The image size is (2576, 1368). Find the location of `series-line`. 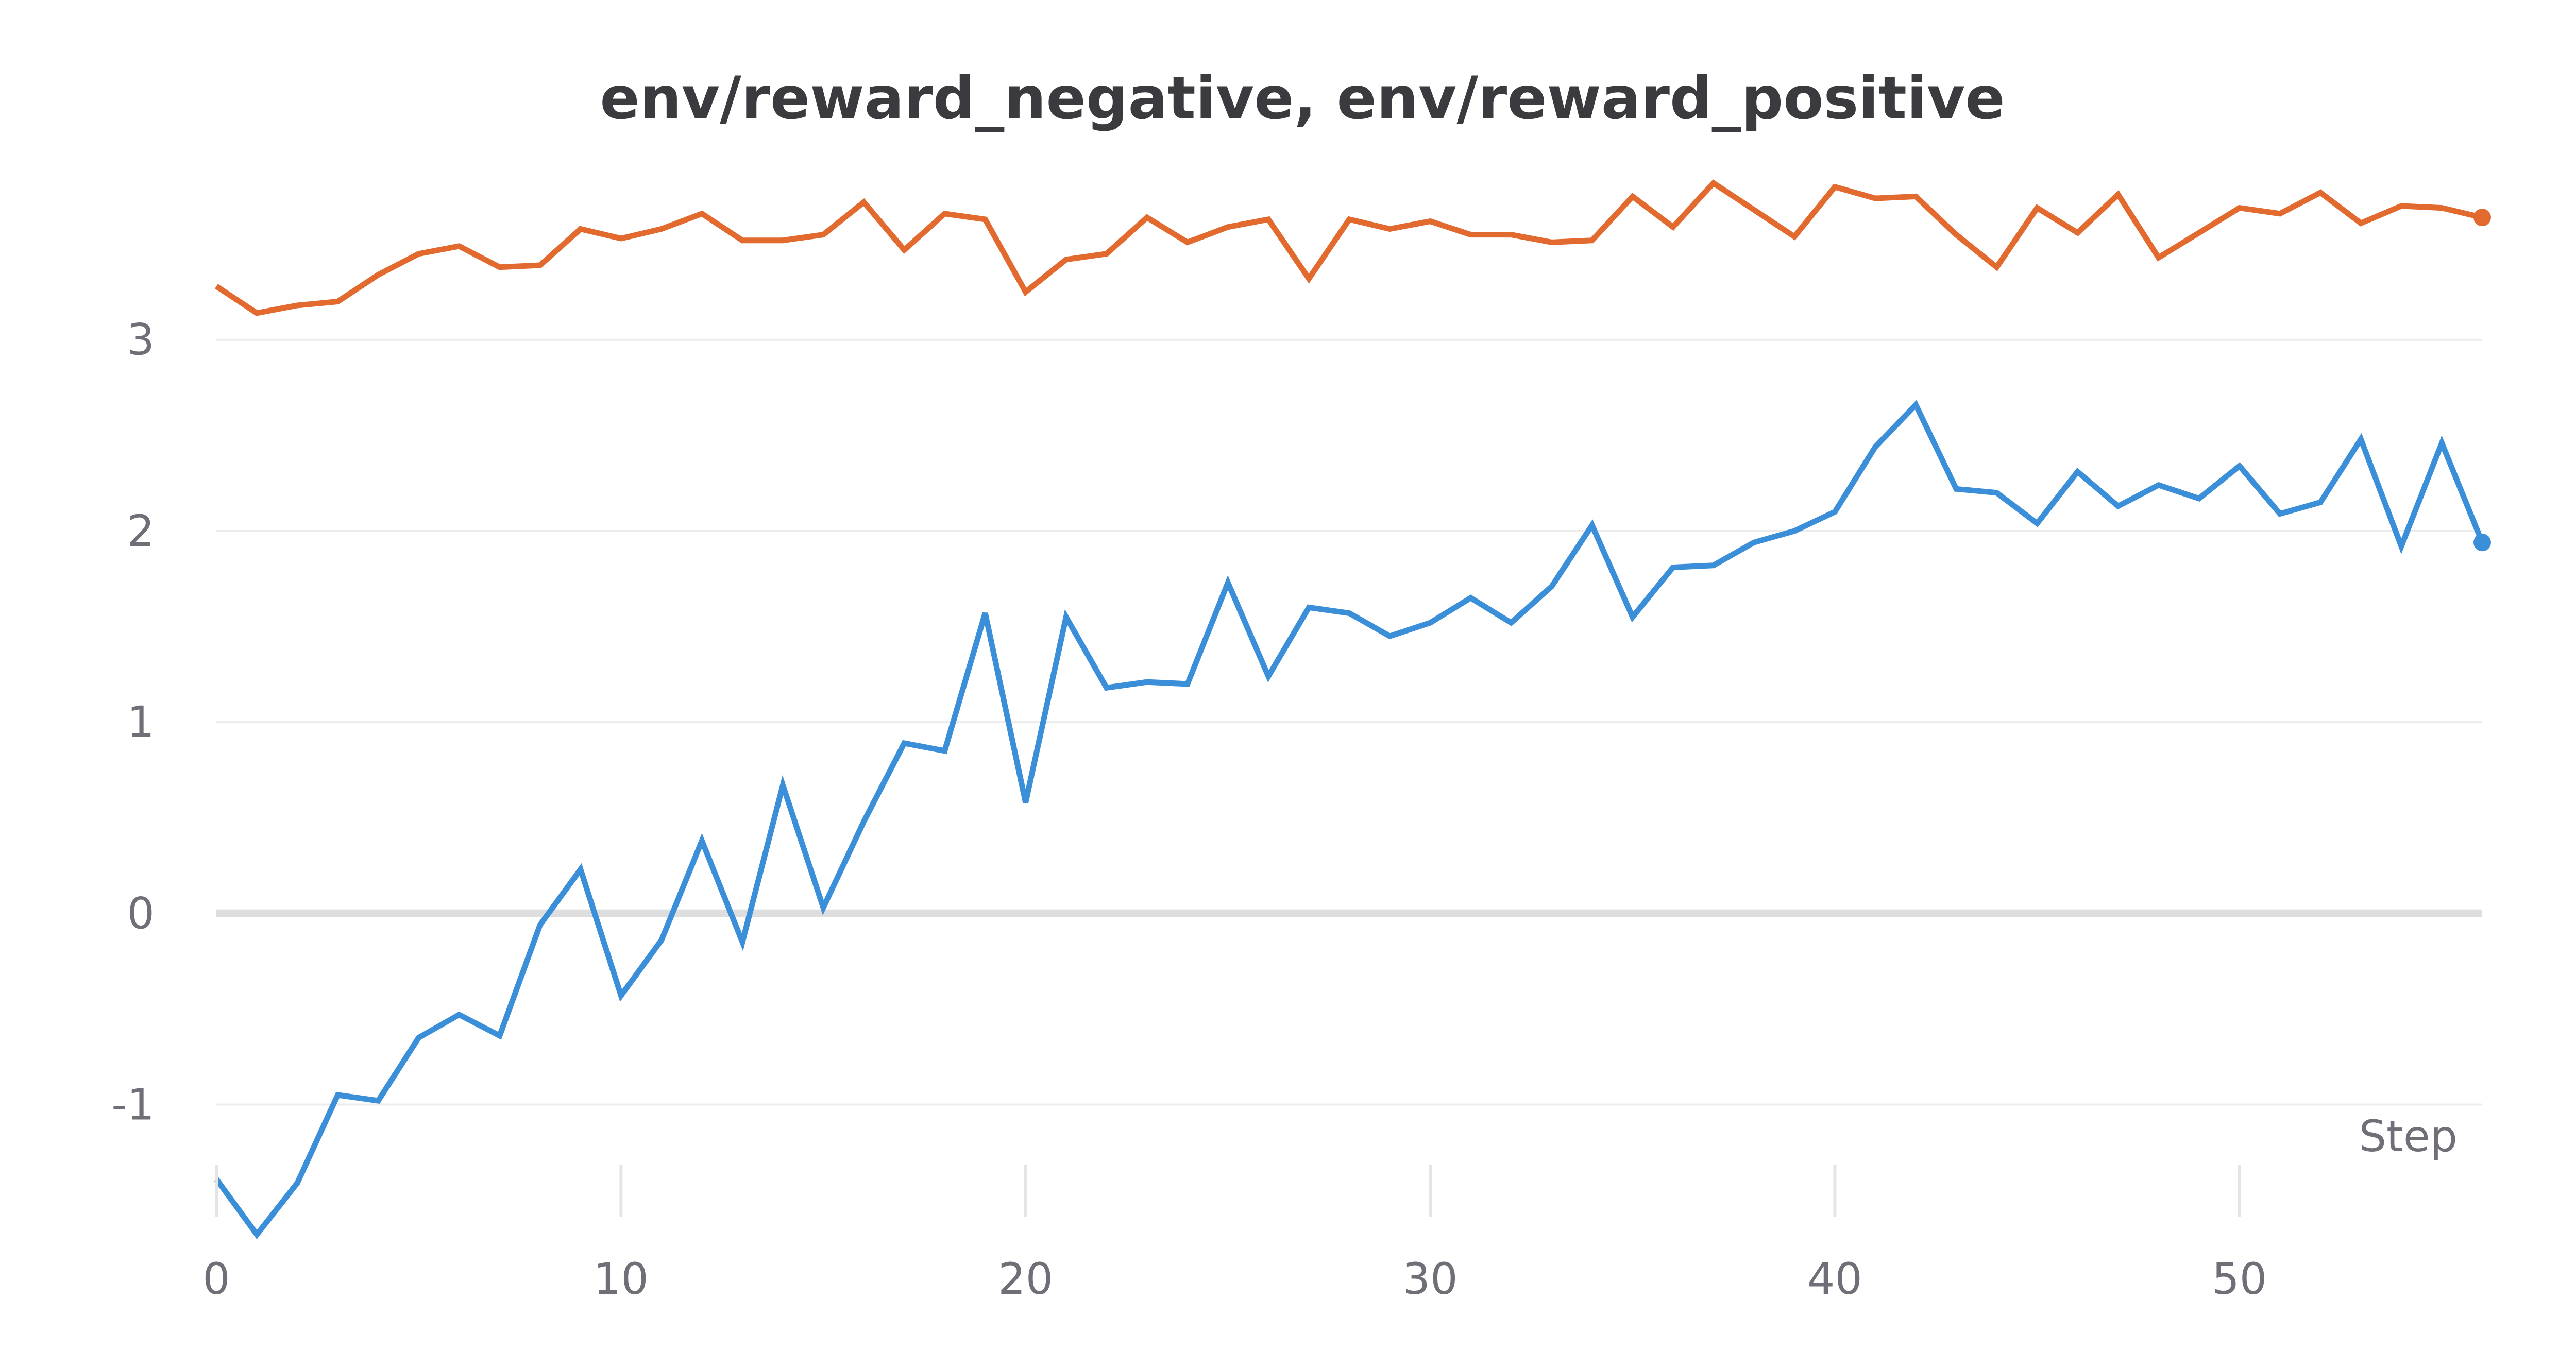

series-line is located at coordinates (1348, 247).